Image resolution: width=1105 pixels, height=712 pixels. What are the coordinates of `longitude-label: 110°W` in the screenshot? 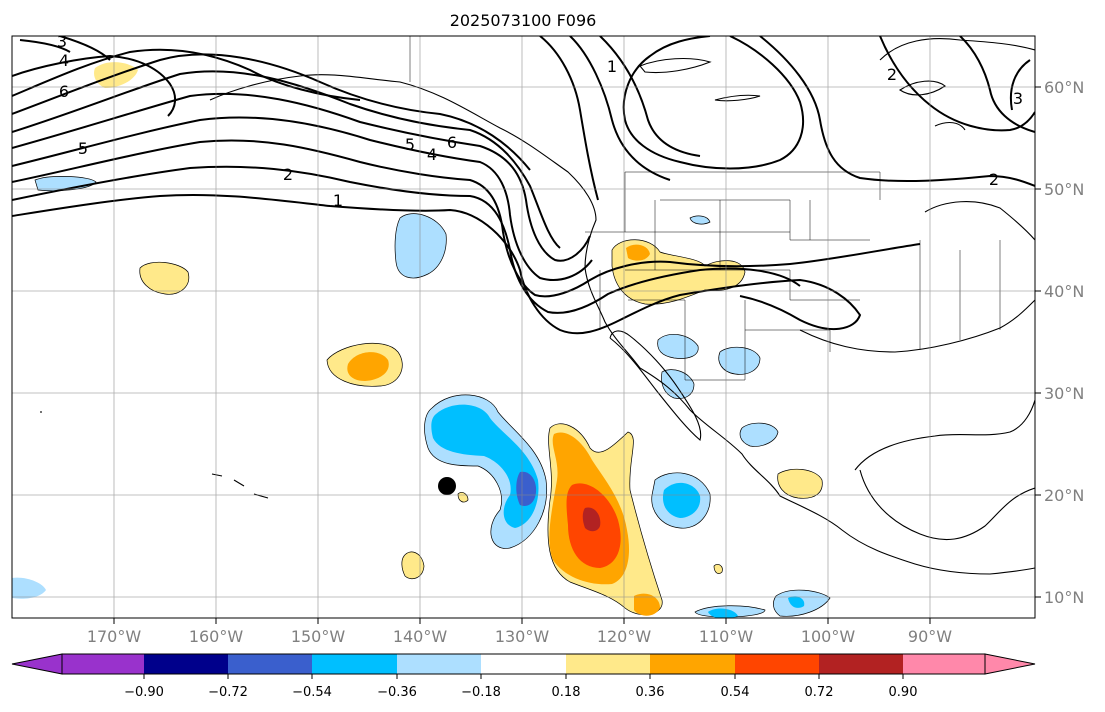 It's located at (726, 636).